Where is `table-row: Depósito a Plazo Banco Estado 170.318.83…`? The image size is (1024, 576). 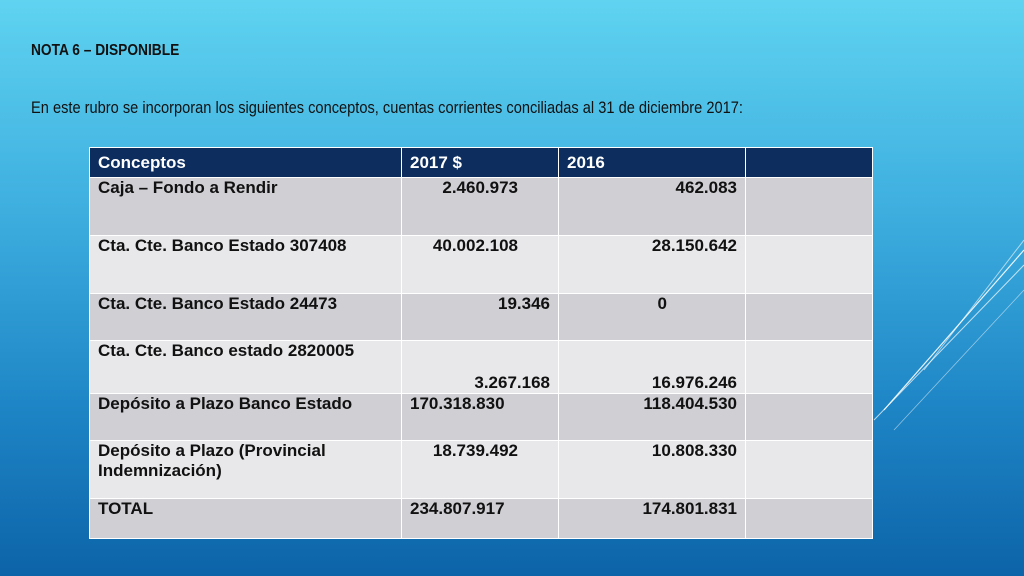
table-row: Depósito a Plazo Banco Estado 170.318.83… is located at coordinates (481, 417).